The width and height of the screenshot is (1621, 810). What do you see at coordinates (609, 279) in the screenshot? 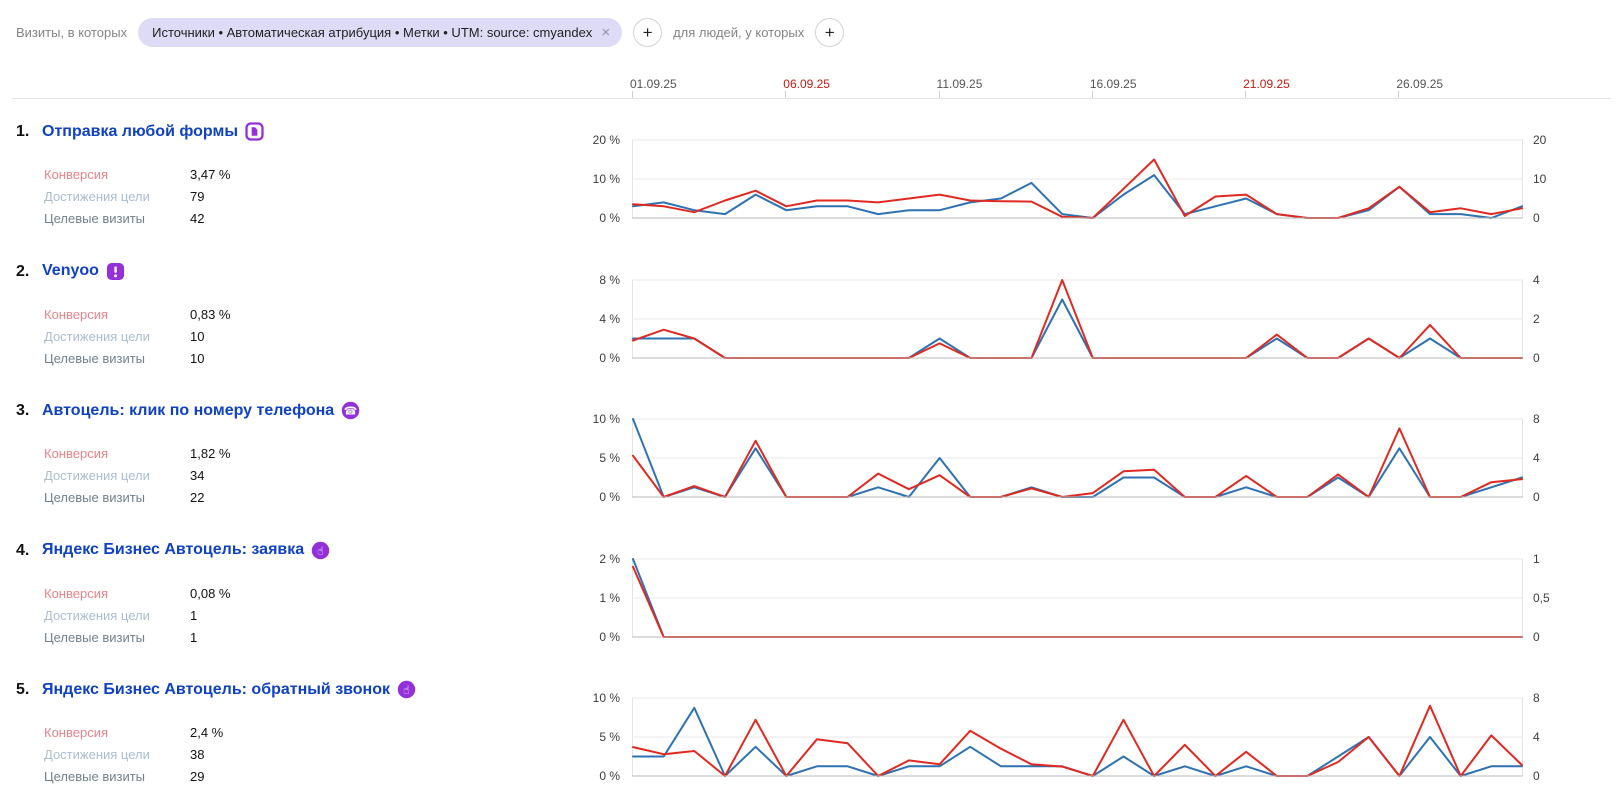
I see `y-axis-left-label: 8 %` at bounding box center [609, 279].